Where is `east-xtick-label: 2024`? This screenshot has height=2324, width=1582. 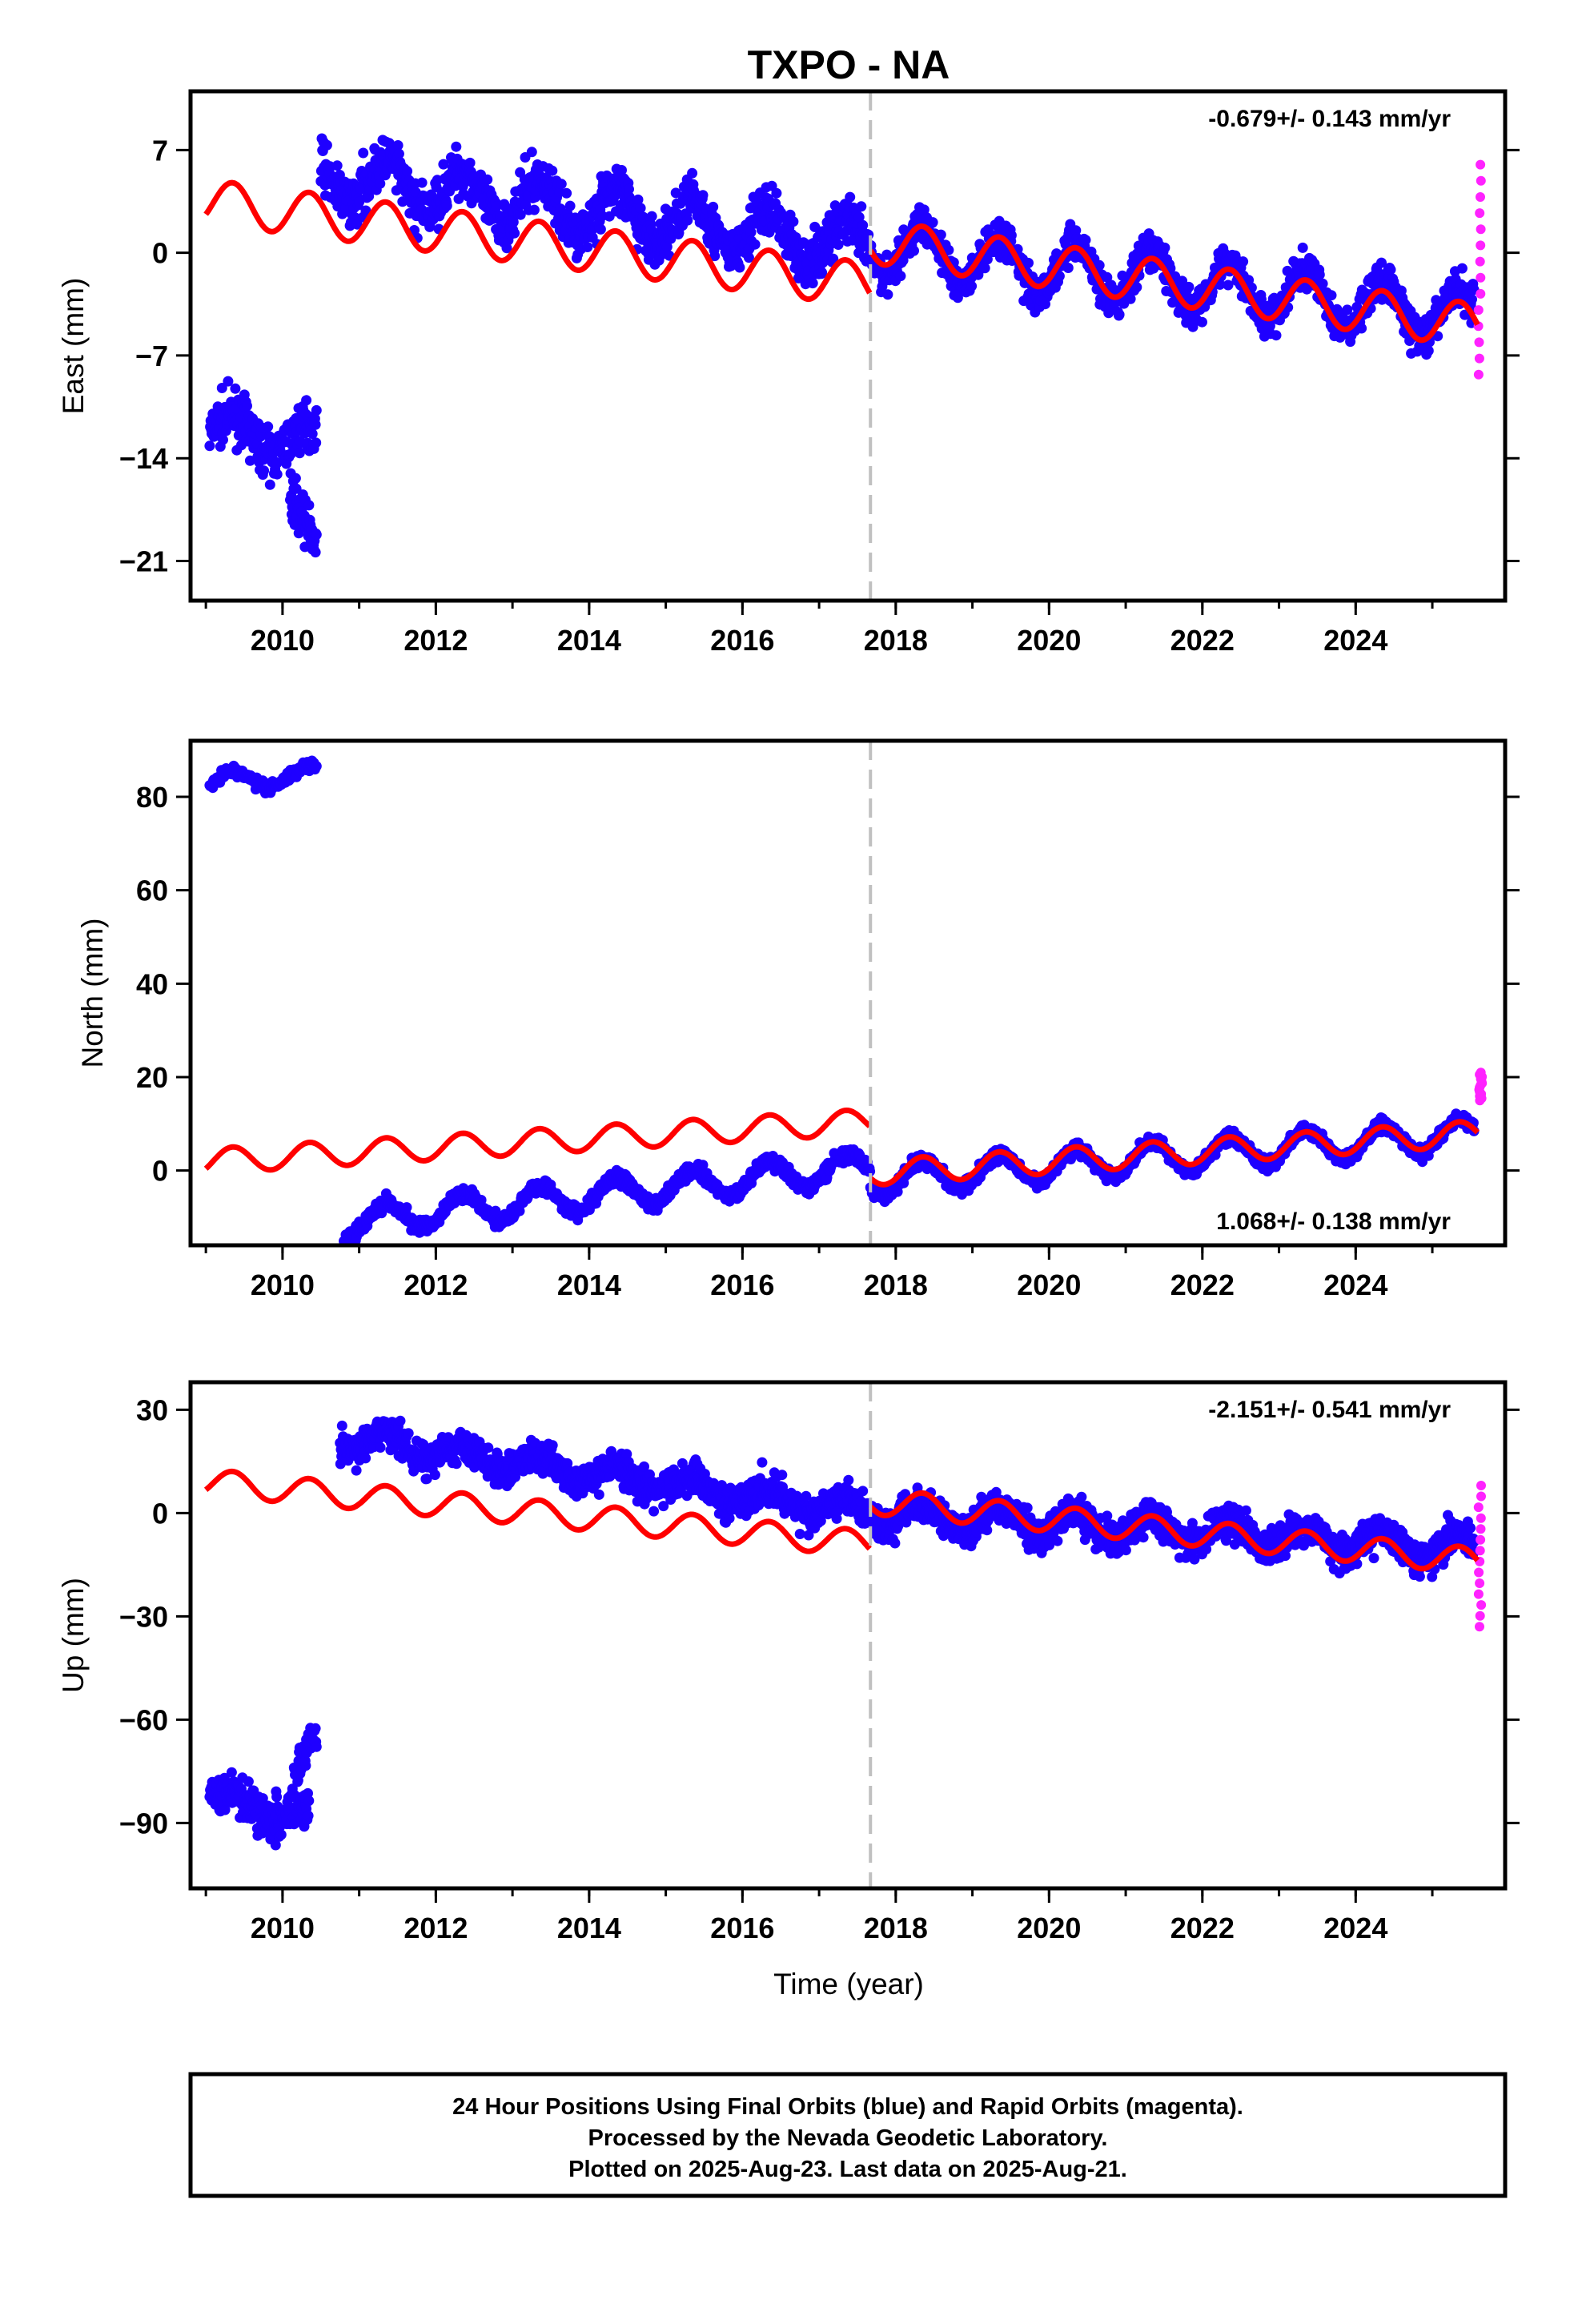 east-xtick-label: 2024 is located at coordinates (1355, 640).